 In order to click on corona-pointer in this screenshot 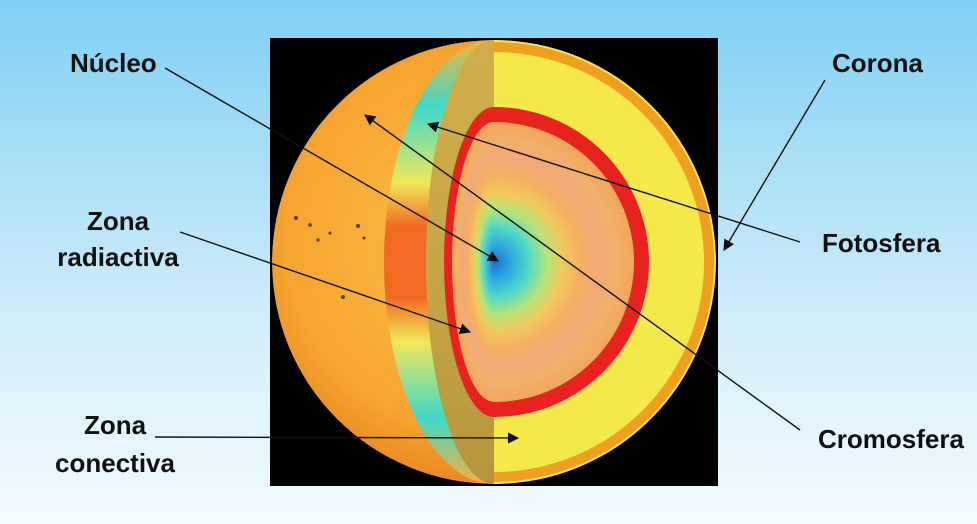, I will do `click(774, 165)`.